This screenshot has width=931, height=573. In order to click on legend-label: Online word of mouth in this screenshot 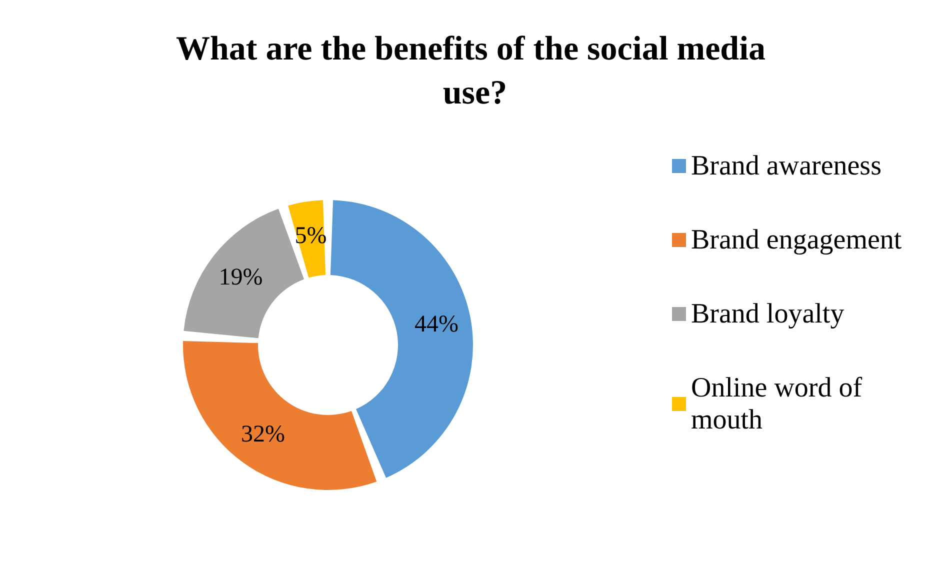, I will do `click(780, 404)`.